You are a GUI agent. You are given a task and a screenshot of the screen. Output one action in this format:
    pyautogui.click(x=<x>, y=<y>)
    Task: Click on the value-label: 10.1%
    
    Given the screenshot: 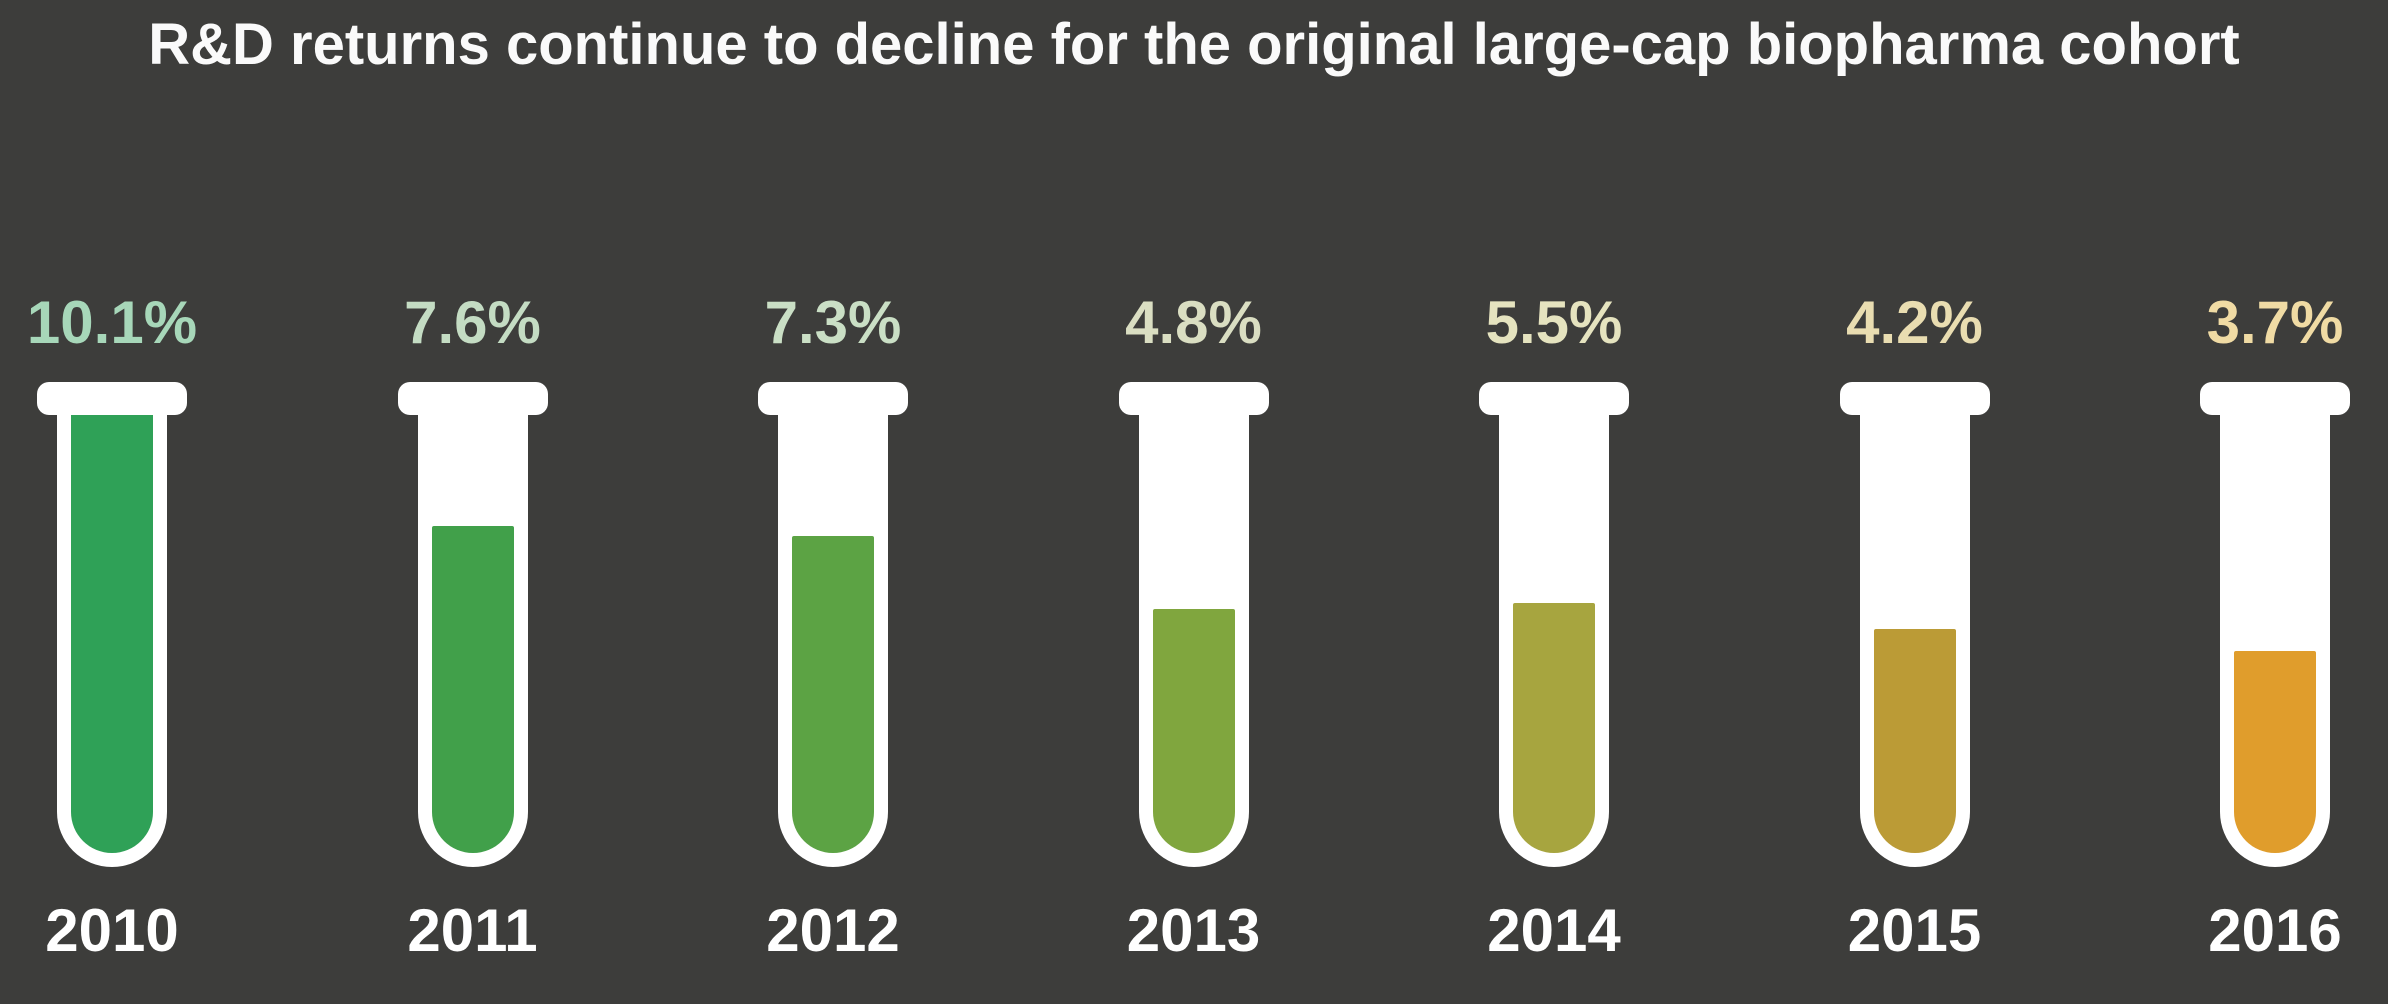 What is the action you would take?
    pyautogui.click(x=112, y=322)
    